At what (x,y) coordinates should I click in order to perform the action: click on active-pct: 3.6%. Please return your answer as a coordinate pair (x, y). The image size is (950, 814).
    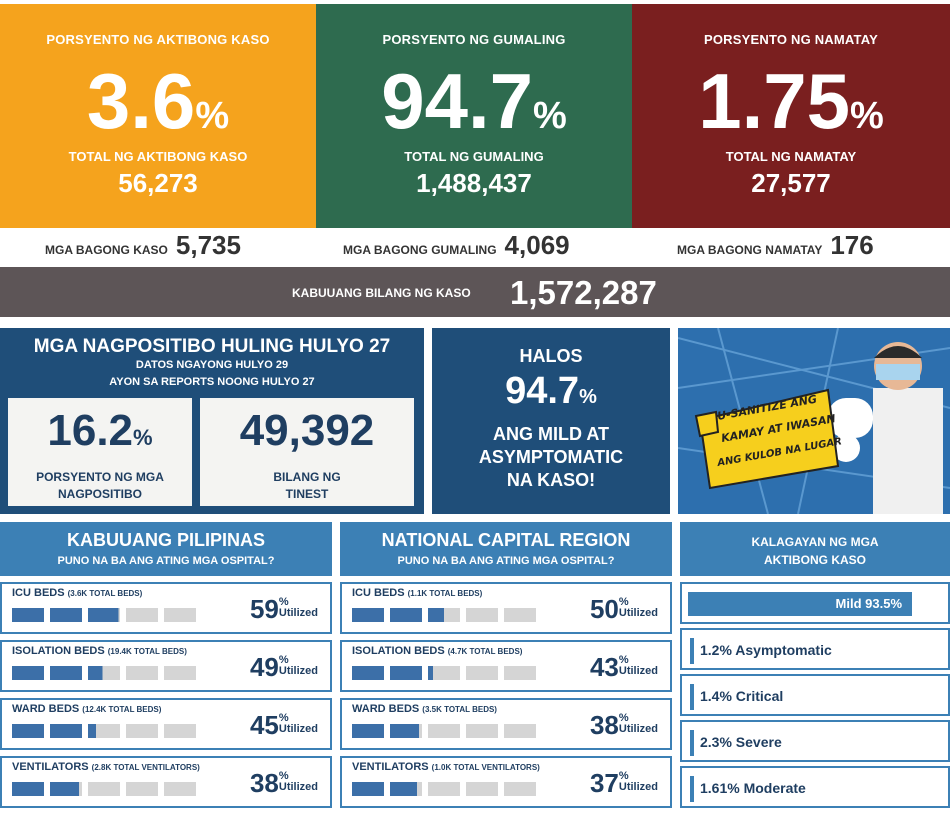
    Looking at the image, I should click on (158, 101).